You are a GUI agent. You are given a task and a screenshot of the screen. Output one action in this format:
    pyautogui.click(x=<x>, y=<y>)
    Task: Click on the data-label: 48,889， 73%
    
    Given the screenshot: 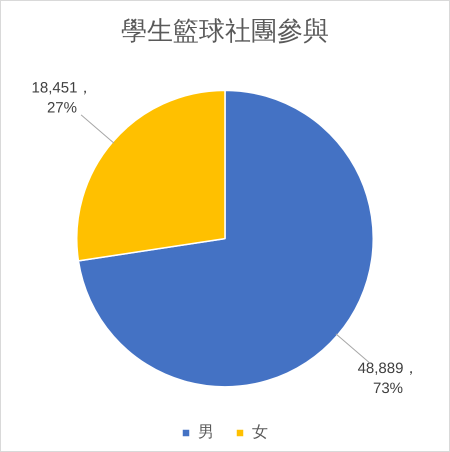 What is the action you would take?
    pyautogui.click(x=388, y=378)
    